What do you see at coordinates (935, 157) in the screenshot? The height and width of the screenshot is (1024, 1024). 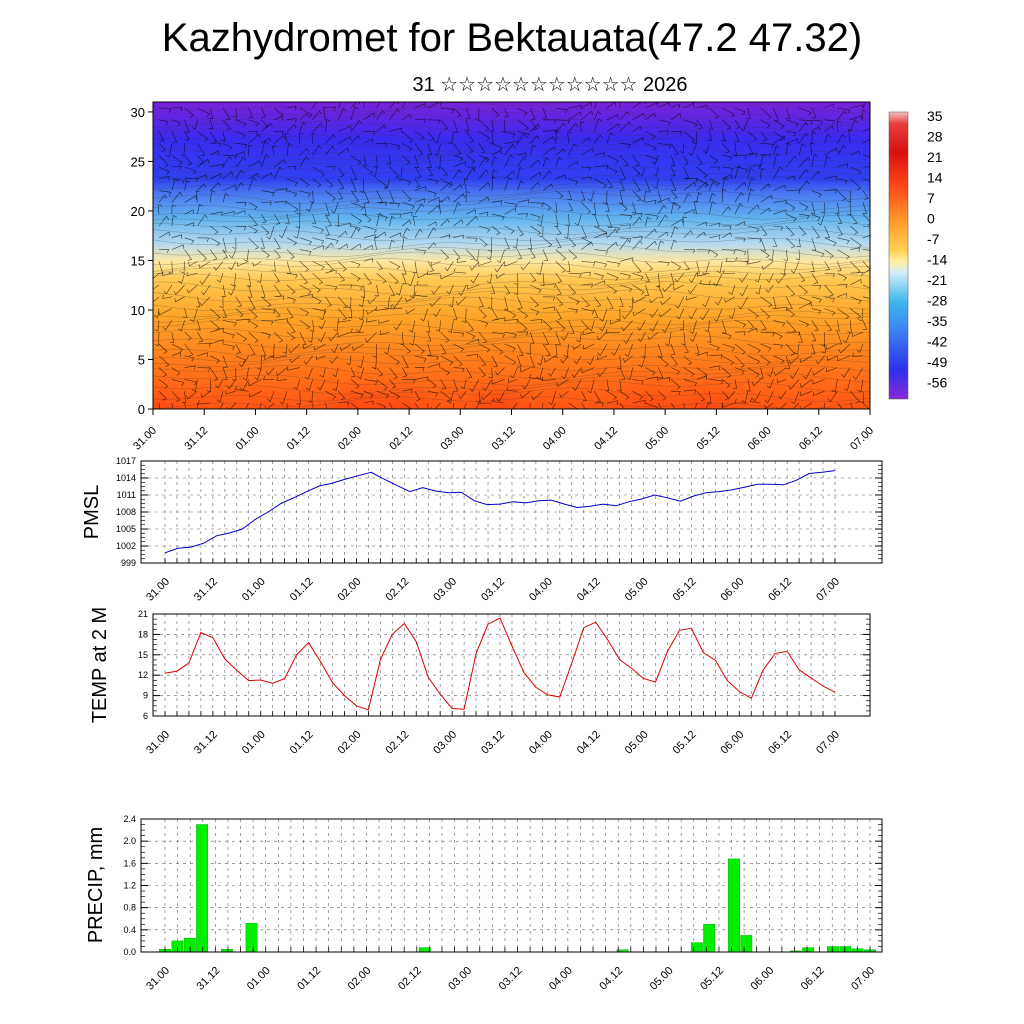 I see `colorbar-label: 21` at bounding box center [935, 157].